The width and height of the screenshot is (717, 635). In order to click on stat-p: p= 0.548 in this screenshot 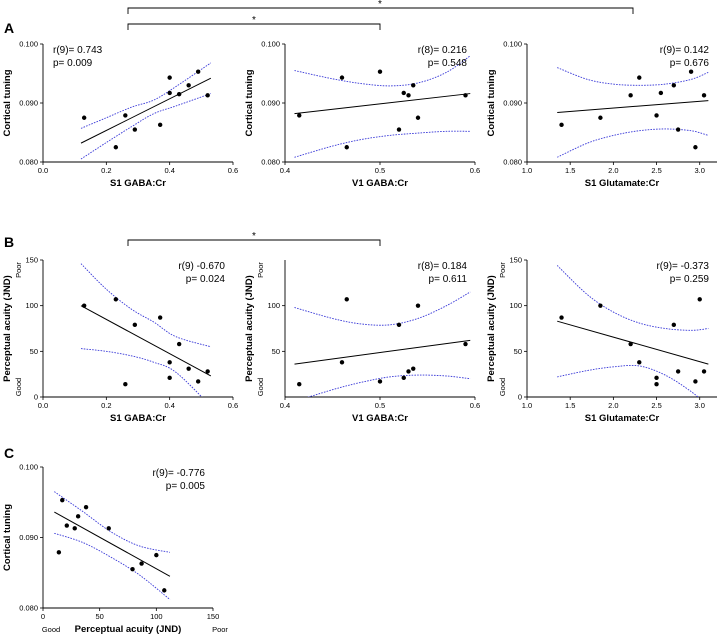, I will do `click(448, 63)`.